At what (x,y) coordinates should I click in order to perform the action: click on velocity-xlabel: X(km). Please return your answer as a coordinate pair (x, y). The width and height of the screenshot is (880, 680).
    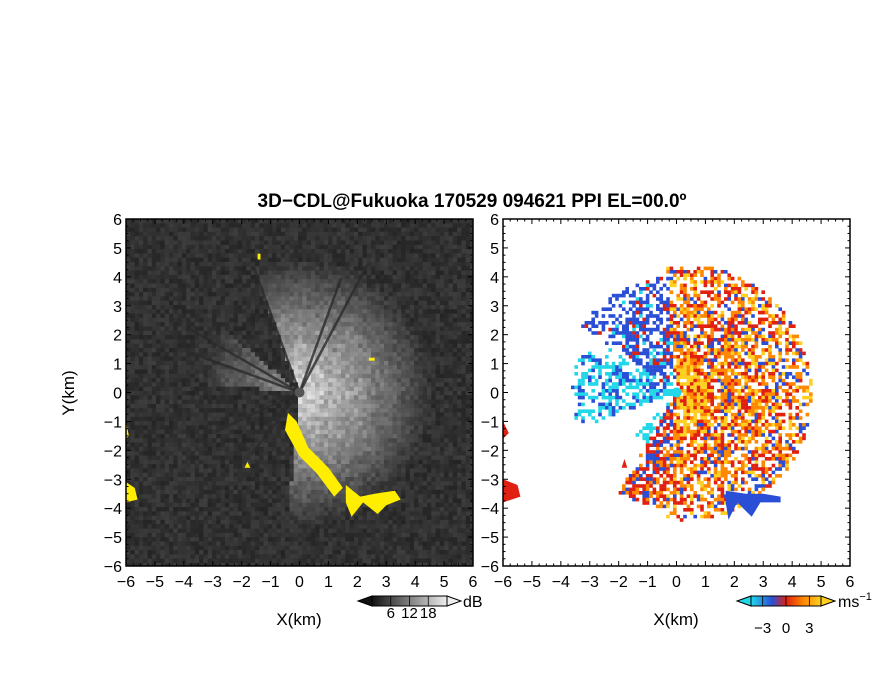
    Looking at the image, I should click on (675, 619).